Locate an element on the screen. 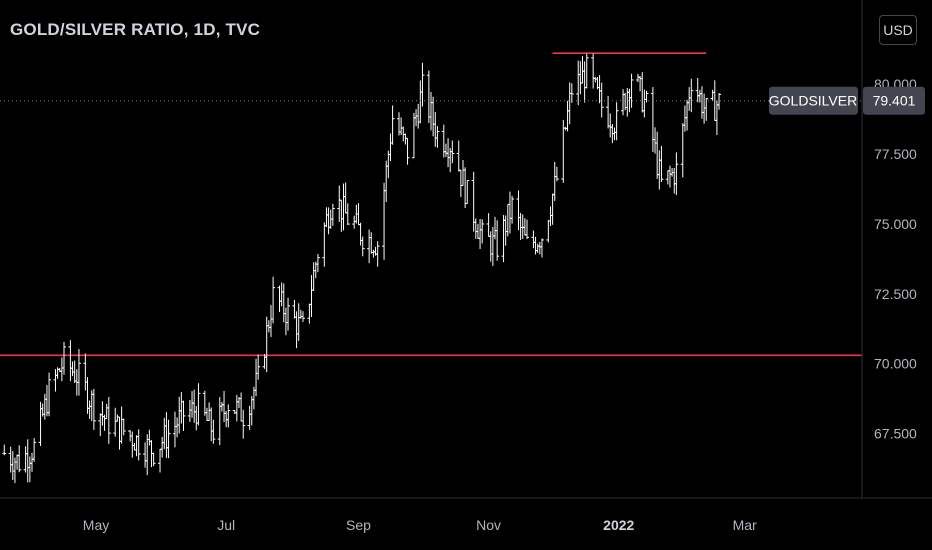 This screenshot has width=932, height=550. y-tick-label: 77.500 is located at coordinates (895, 154).